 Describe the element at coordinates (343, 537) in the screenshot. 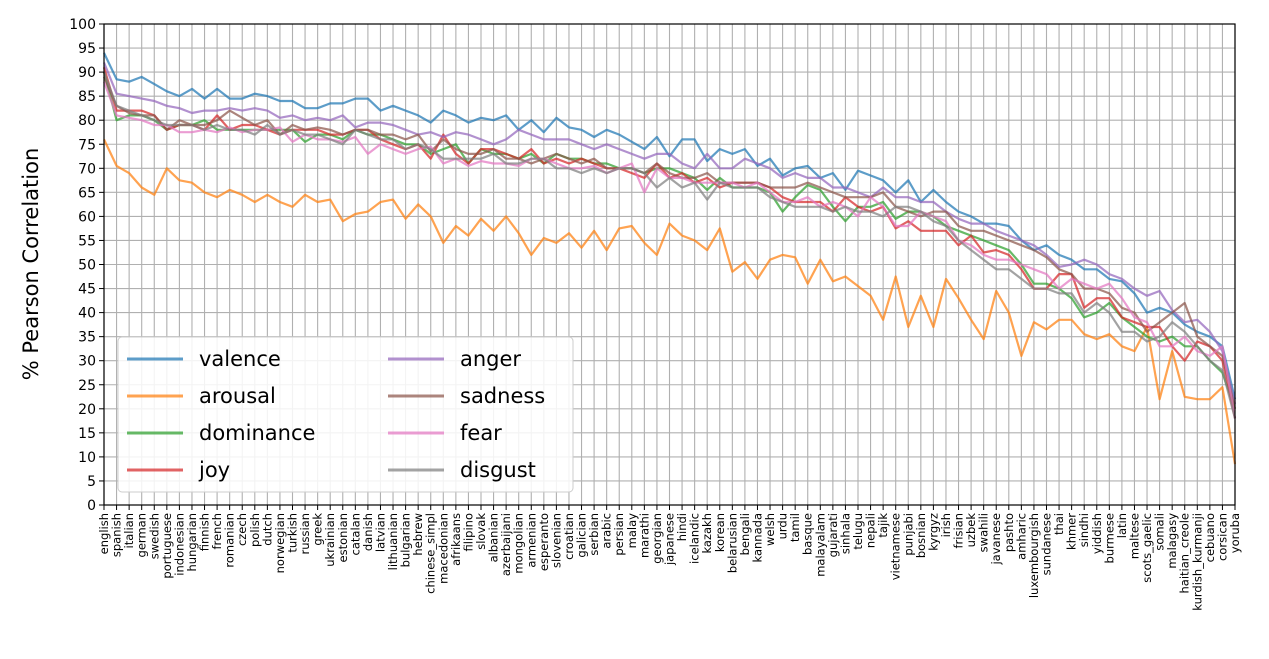

I see `x-tick-label: estonian` at that location.